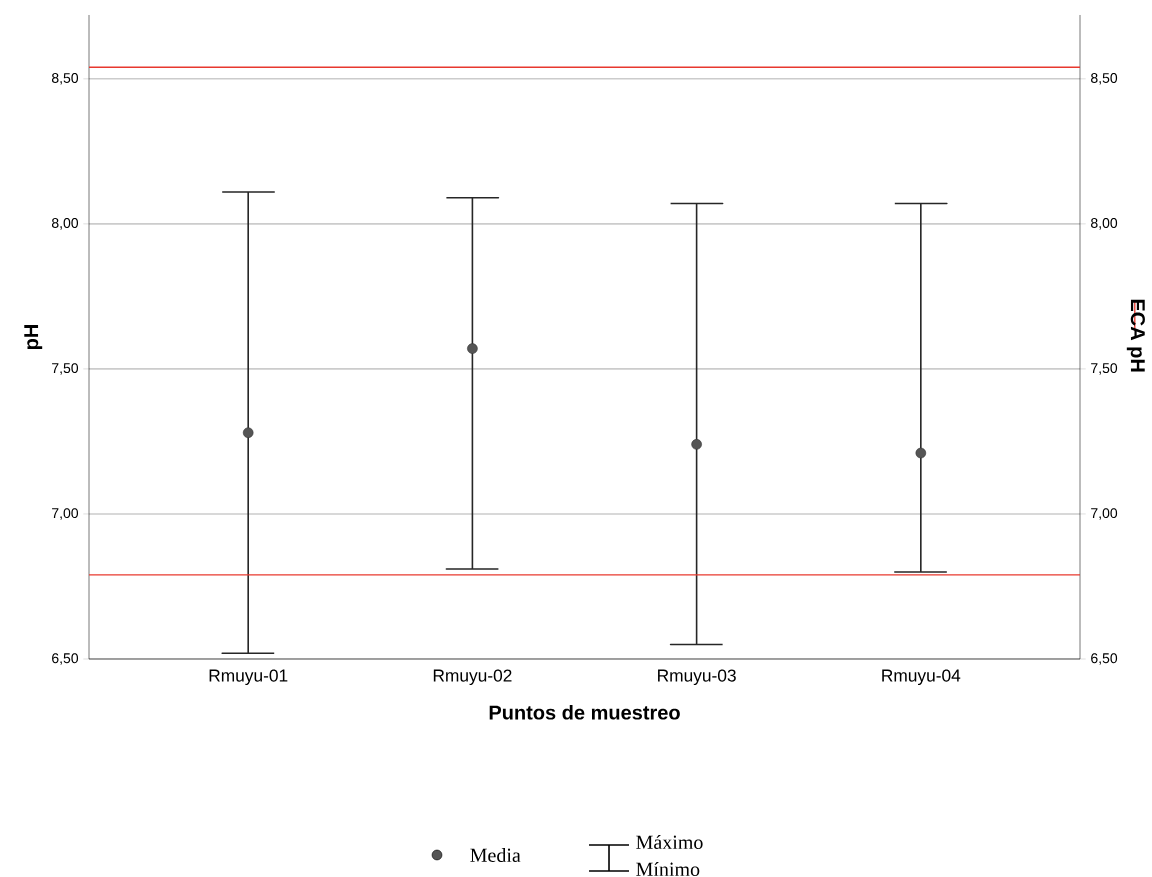 This screenshot has height=877, width=1152. Describe the element at coordinates (1104, 79) in the screenshot. I see `y2-tick-label: 8,50` at that location.